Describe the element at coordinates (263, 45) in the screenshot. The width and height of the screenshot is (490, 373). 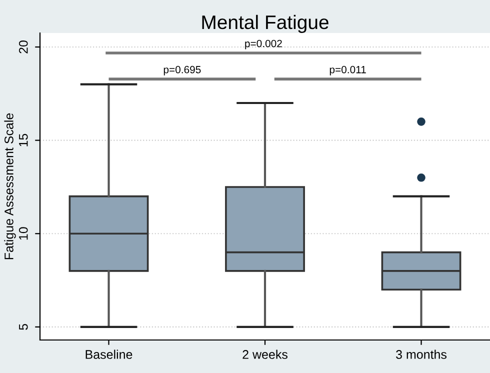
I see `annotation: p=0.002` at that location.